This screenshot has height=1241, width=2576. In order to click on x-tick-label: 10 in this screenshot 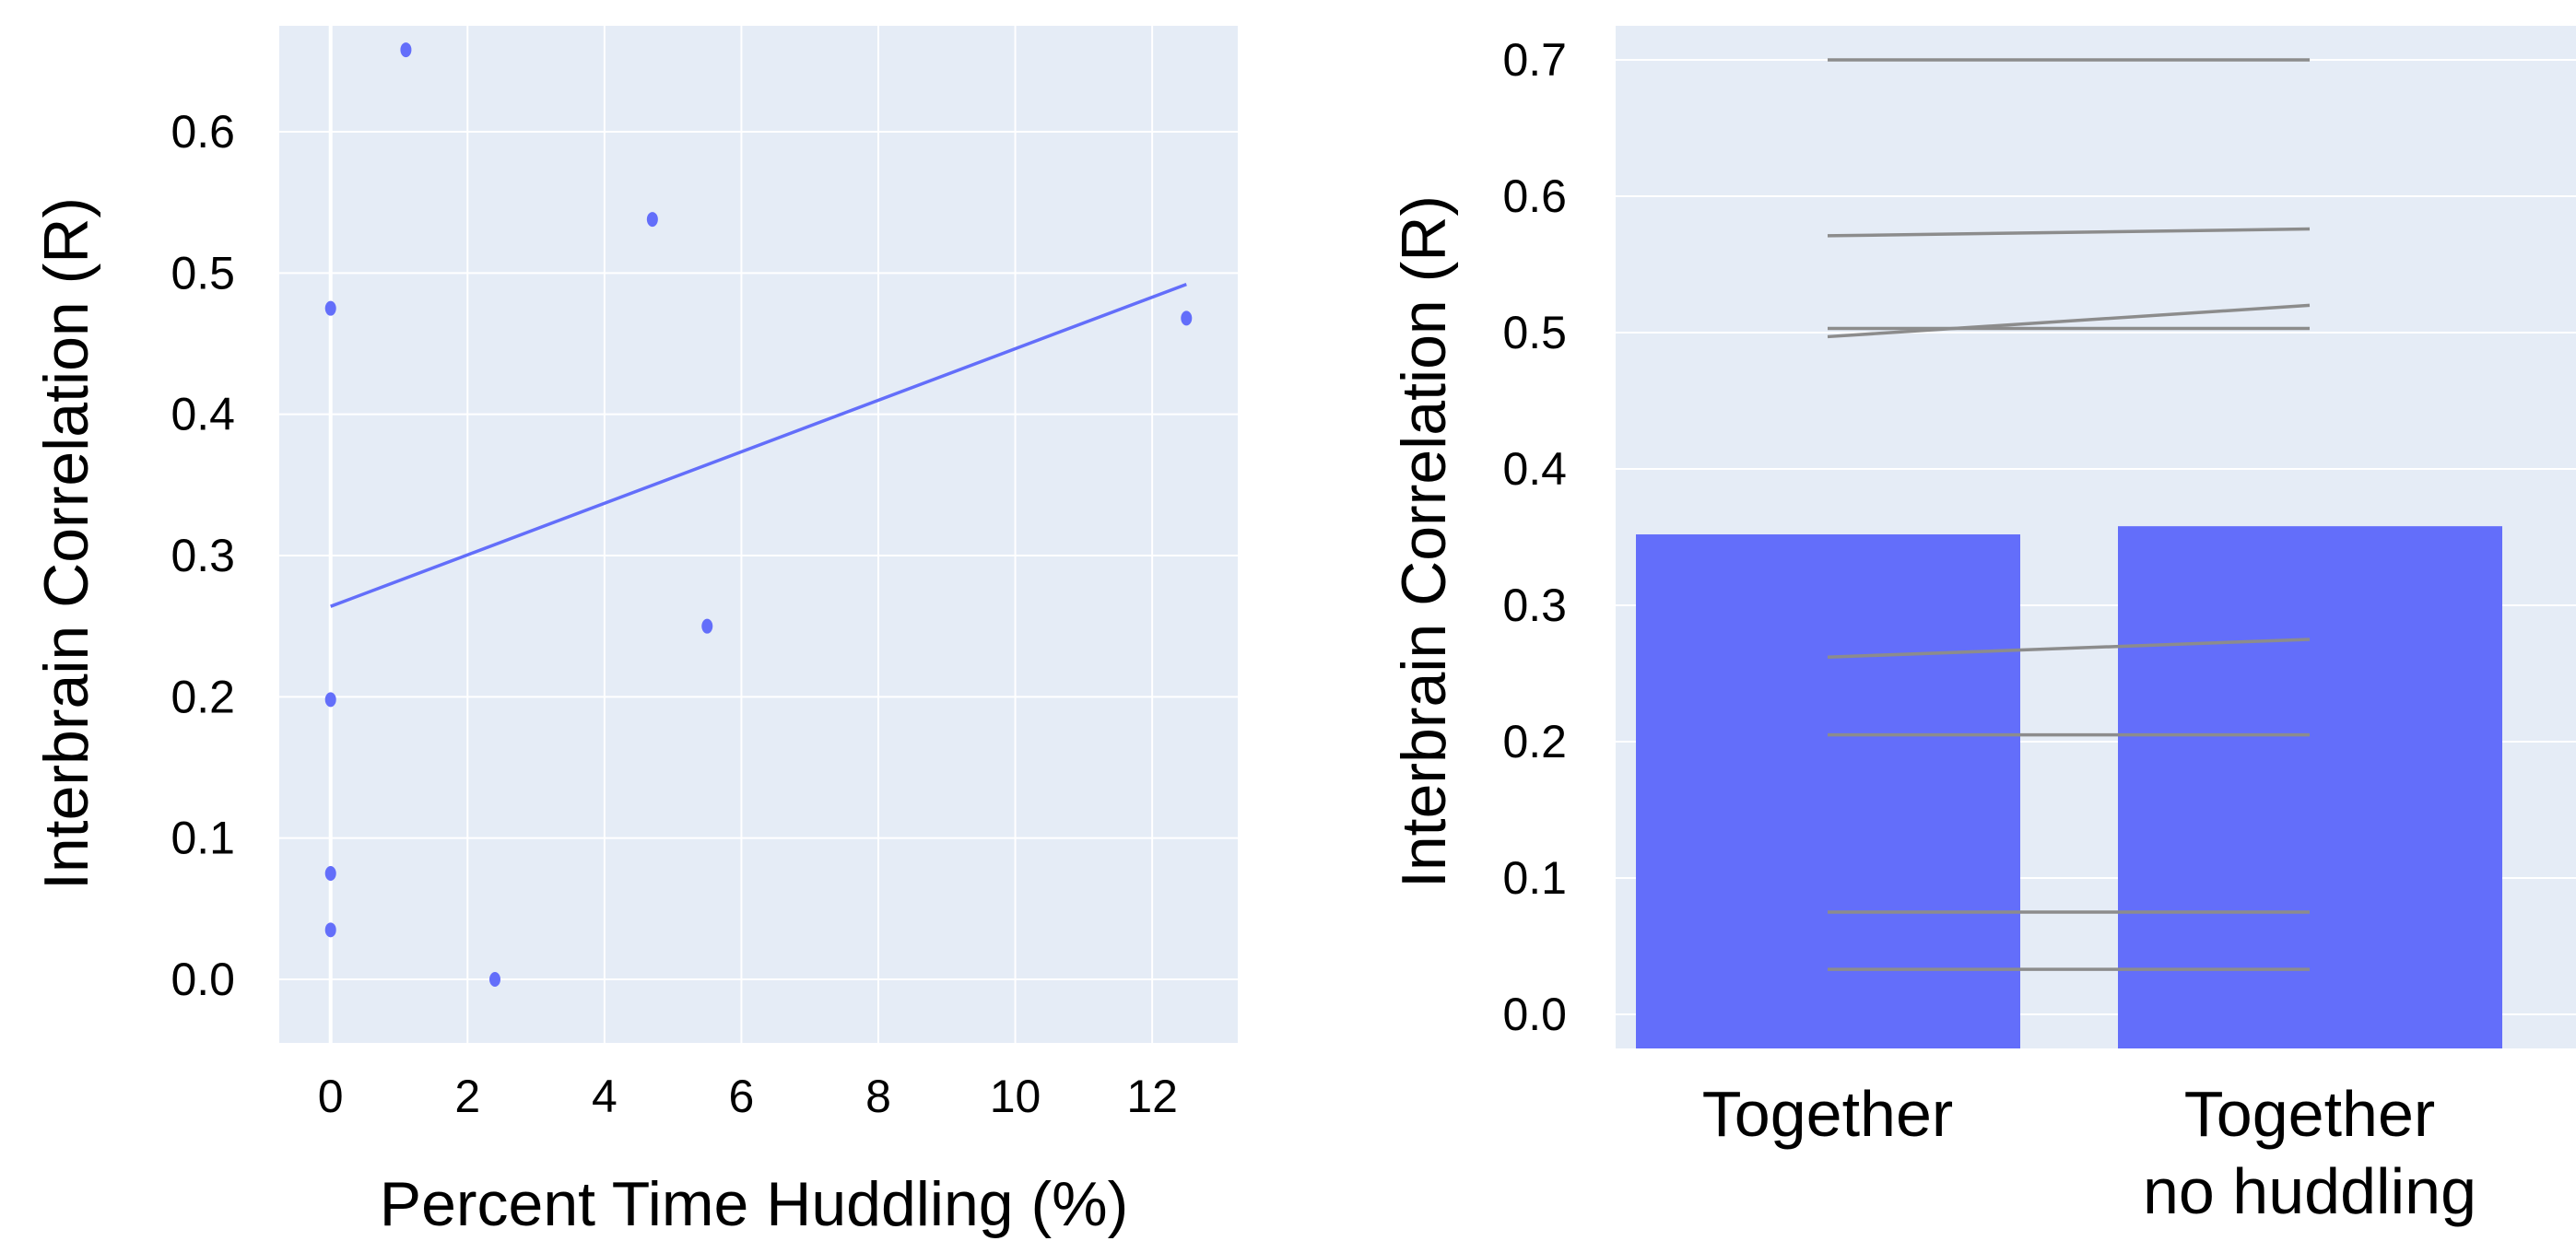, I will do `click(1015, 1096)`.